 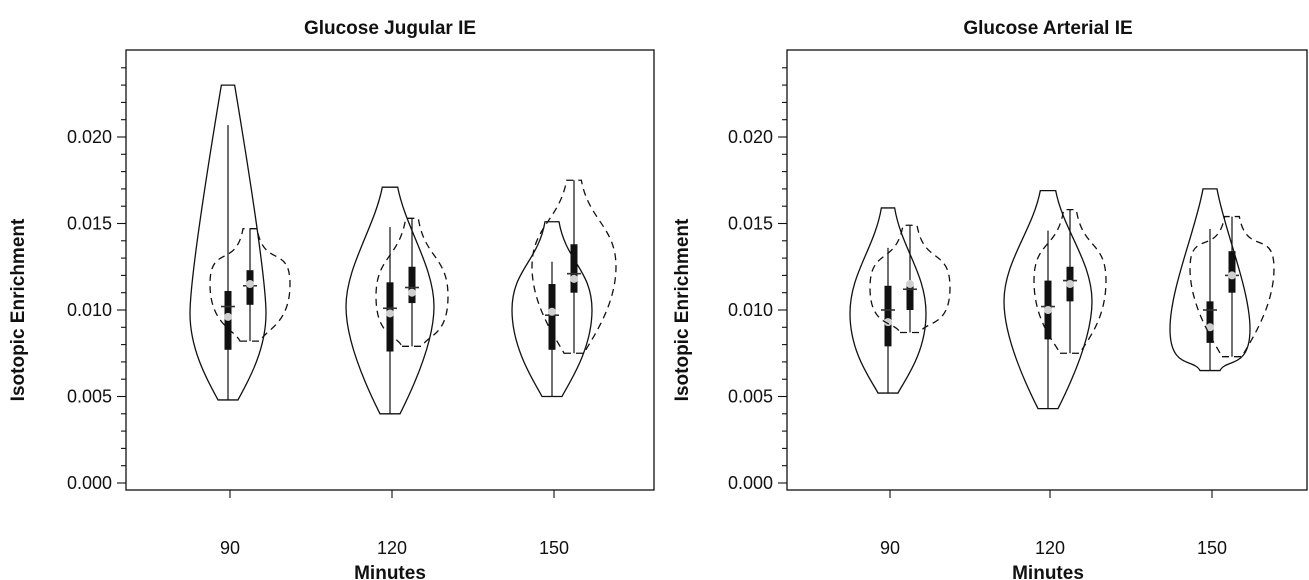 I want to click on violins-arterial, so click(x=1062, y=299).